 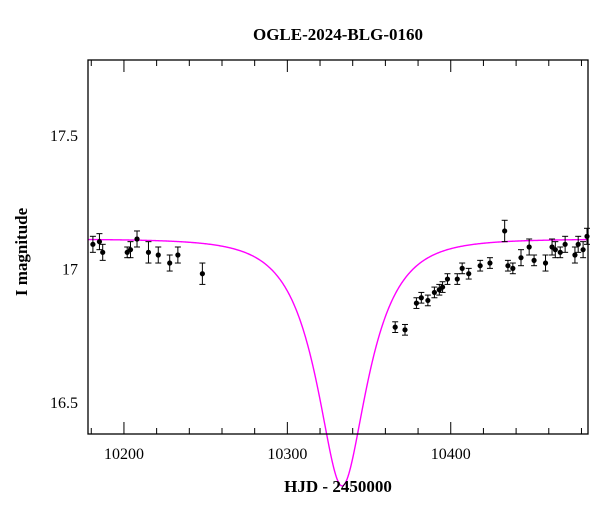 What do you see at coordinates (64, 403) in the screenshot?
I see `y-tick-label: 16.5` at bounding box center [64, 403].